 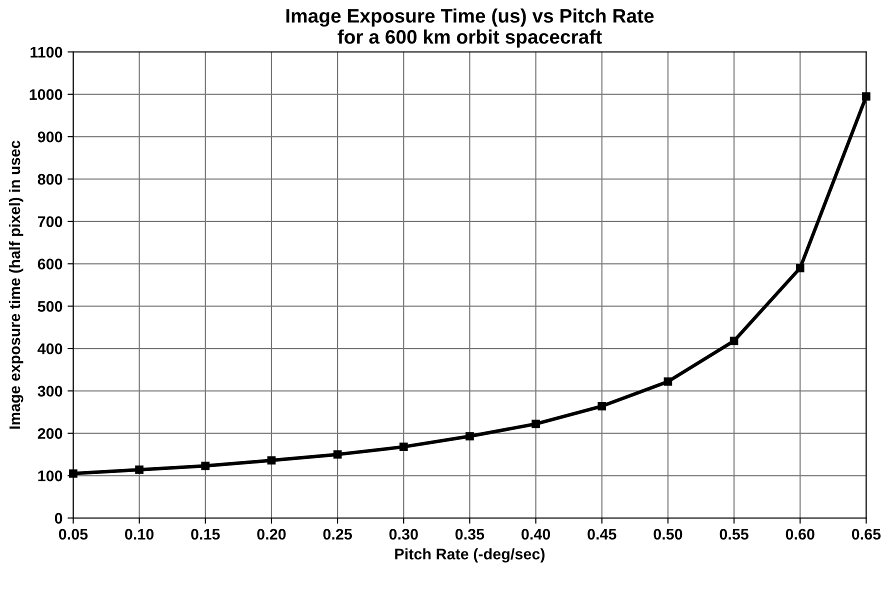 I want to click on x-tick-label: 0.10, so click(x=139, y=534).